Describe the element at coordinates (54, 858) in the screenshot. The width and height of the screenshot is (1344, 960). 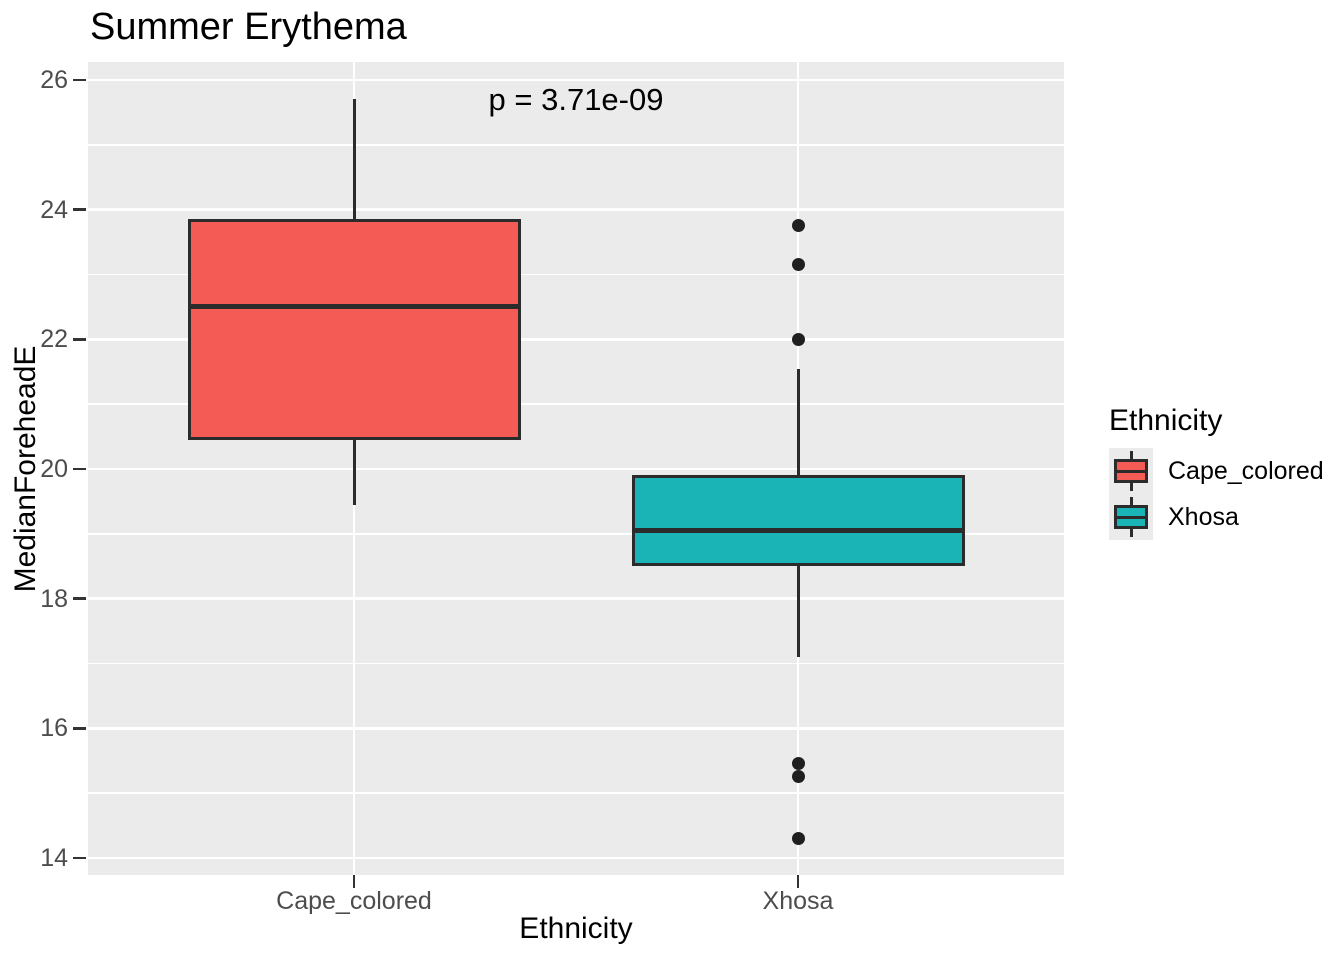
I see `y-tick-label: 14` at that location.